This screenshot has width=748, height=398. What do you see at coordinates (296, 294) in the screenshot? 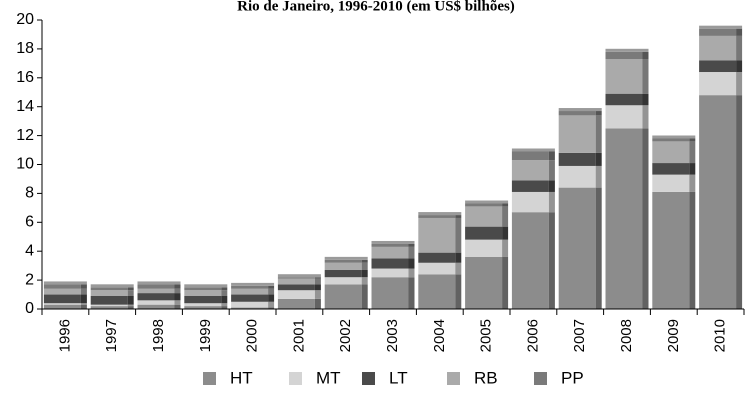
I see `bar-segment-mt-2001` at bounding box center [296, 294].